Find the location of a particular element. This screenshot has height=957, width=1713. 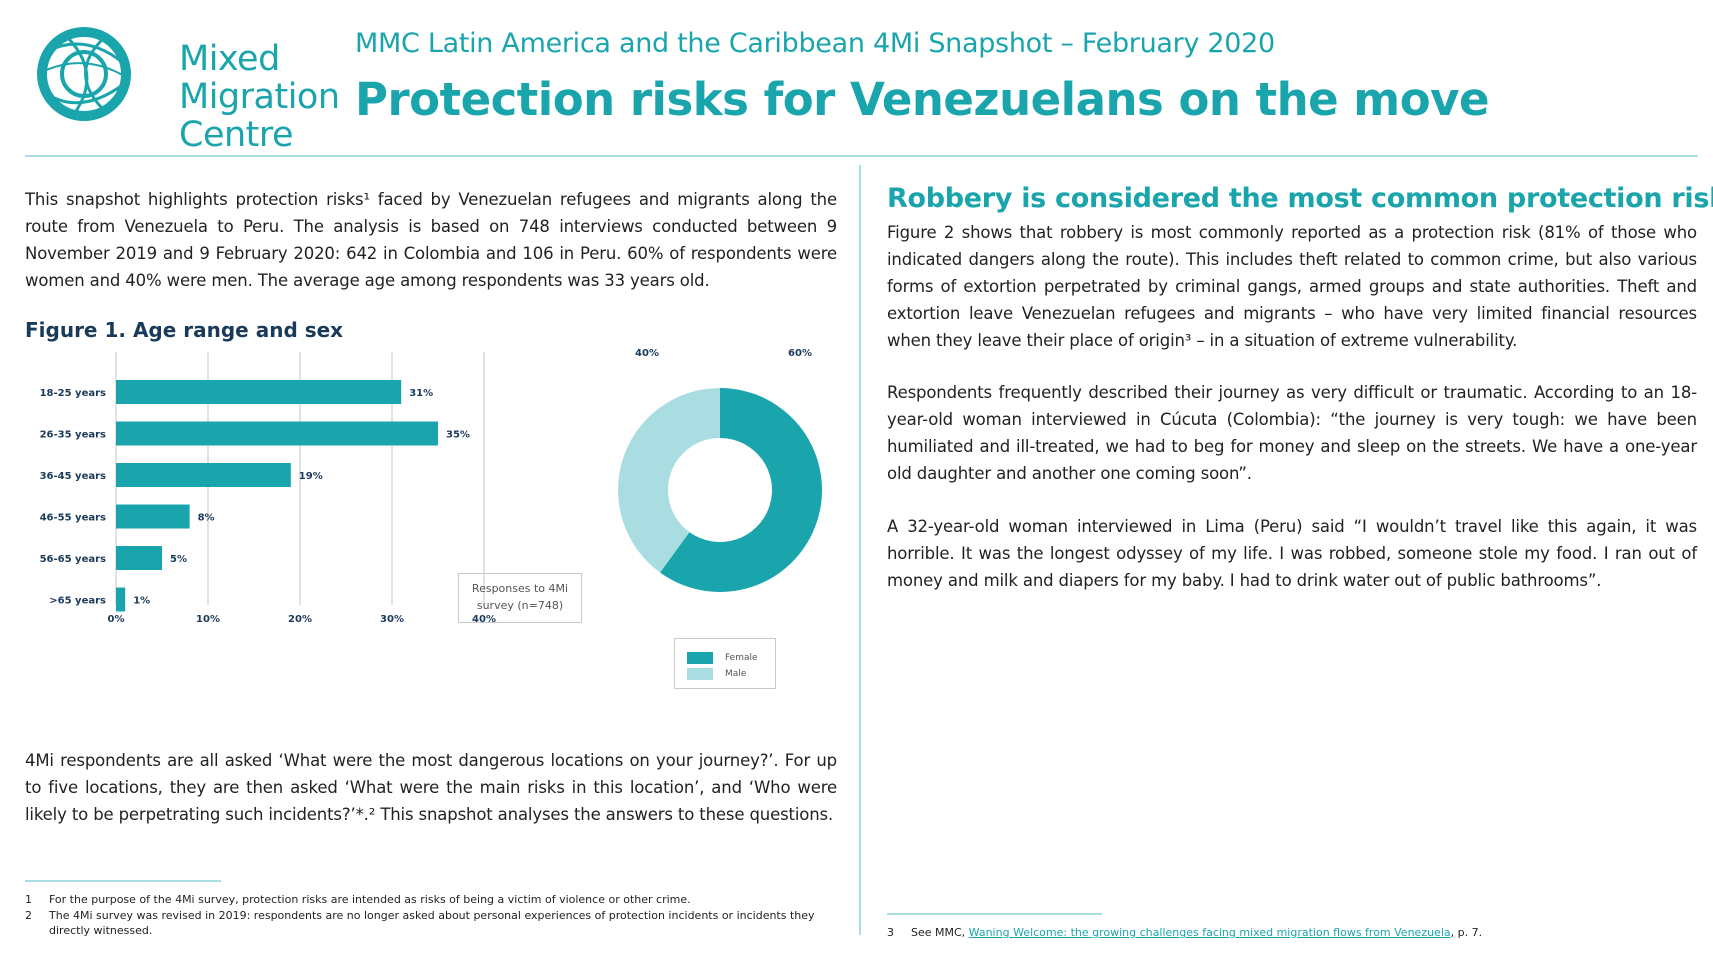

category-label: 18-25 years is located at coordinates (73, 393).